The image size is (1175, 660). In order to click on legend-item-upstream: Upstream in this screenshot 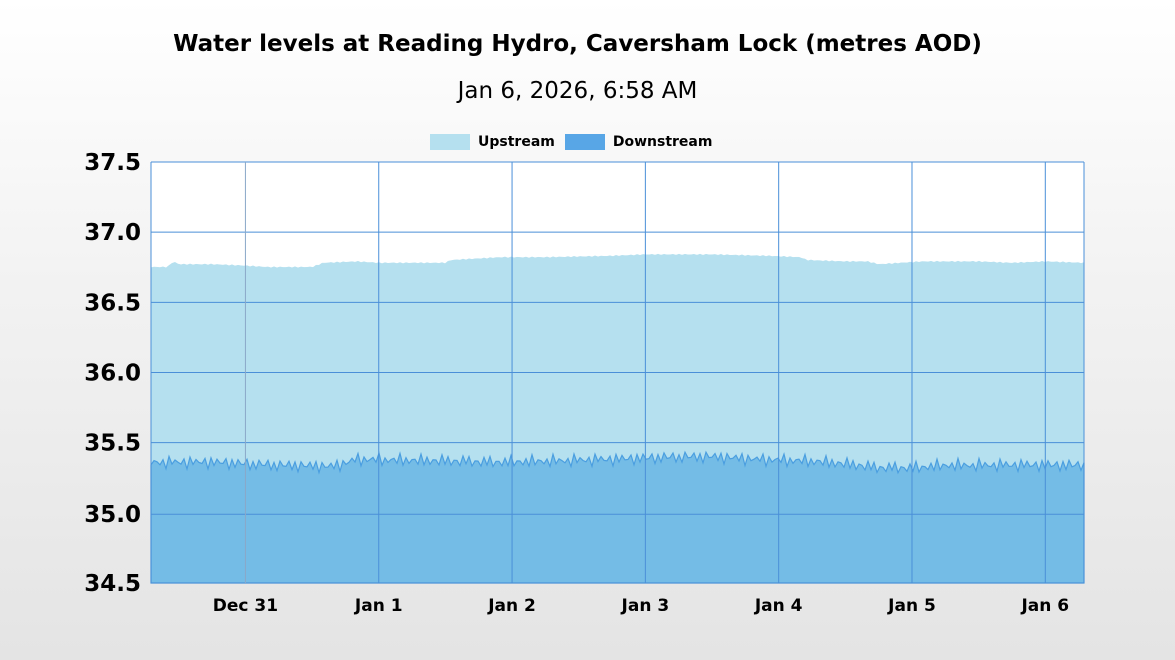, I will do `click(492, 142)`.